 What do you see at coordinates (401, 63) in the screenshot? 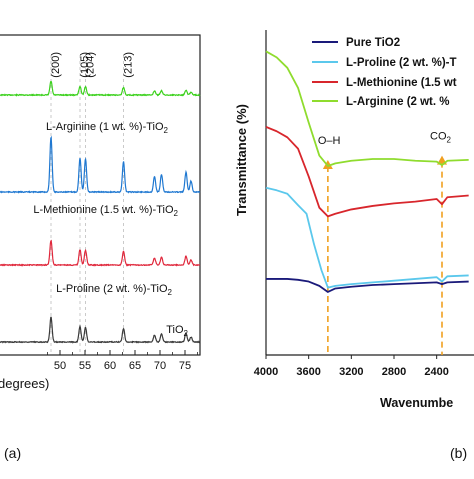
I see `legend-entry: L-Proline (2 wt. %)-T` at bounding box center [401, 63].